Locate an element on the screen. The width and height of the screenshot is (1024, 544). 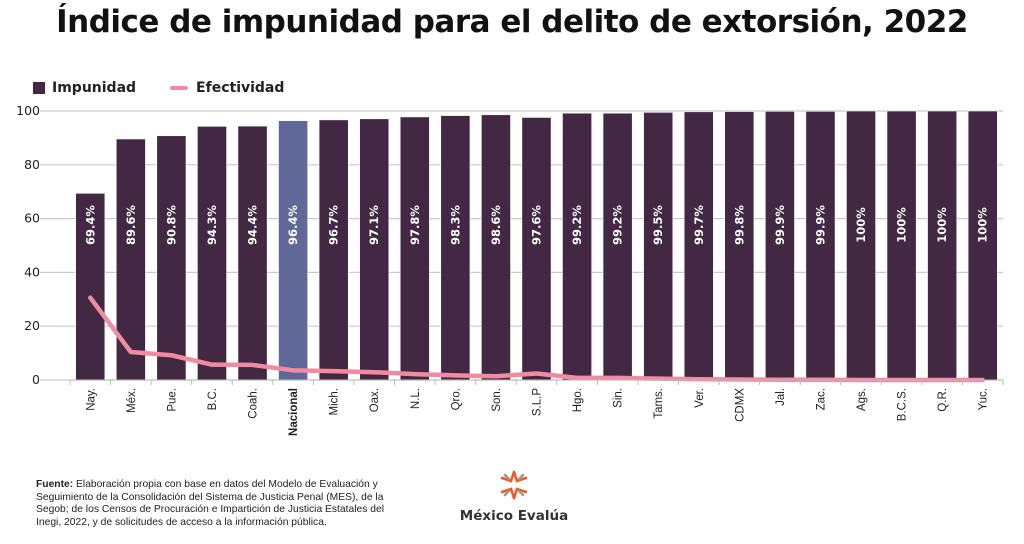
legend-item-impunidad: Impunidad is located at coordinates (84, 88).